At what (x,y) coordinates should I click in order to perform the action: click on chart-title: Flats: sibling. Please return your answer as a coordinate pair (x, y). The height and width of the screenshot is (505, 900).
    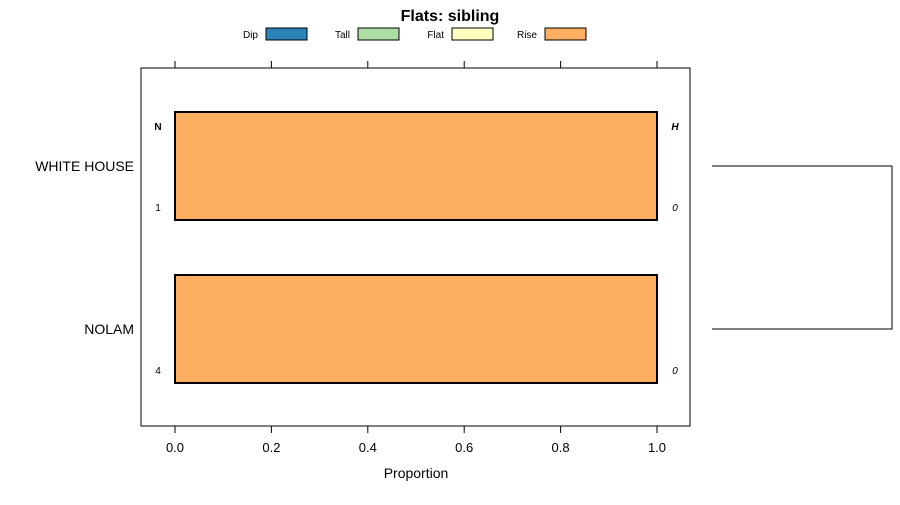
    Looking at the image, I should click on (450, 16).